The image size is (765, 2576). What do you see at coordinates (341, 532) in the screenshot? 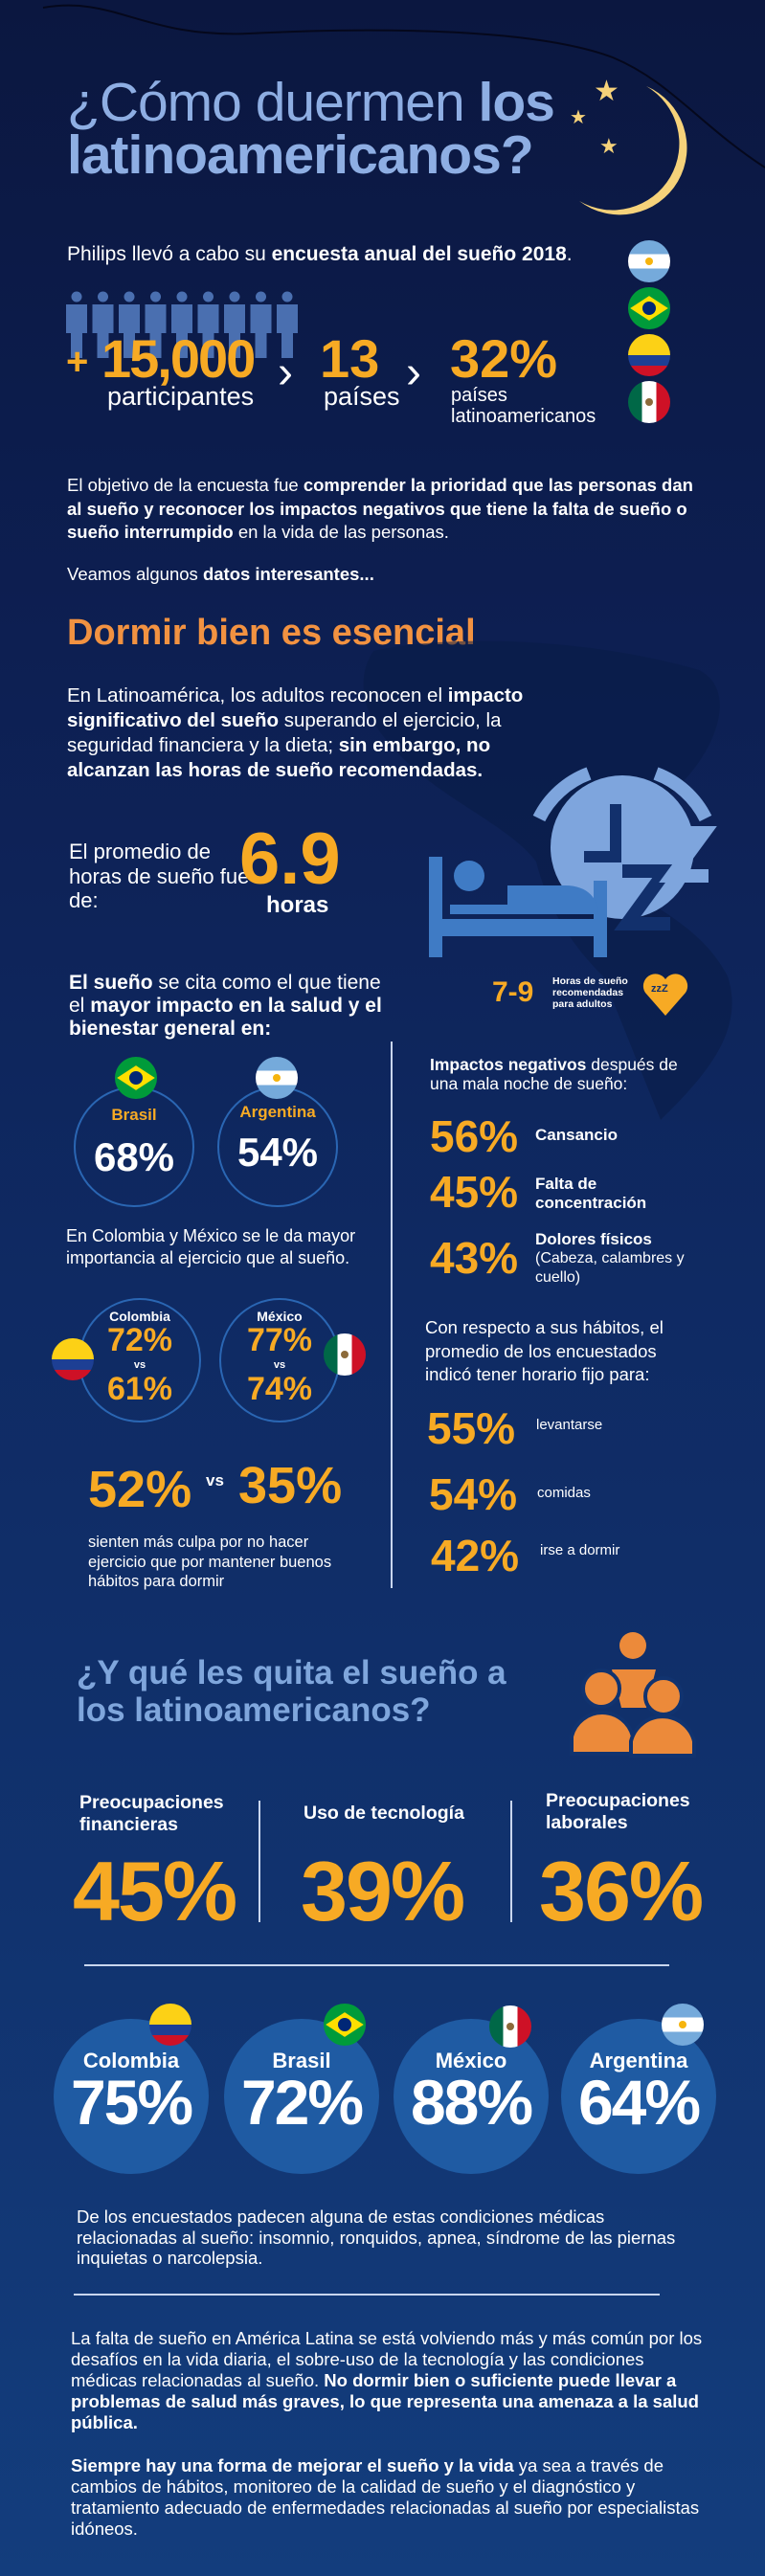
I see `text: en la vida de las personas.` at bounding box center [341, 532].